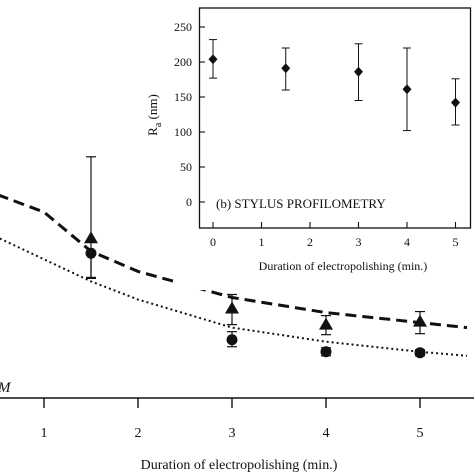 The width and height of the screenshot is (474, 474). I want to click on inset-y-label-sub: a, so click(158, 124).